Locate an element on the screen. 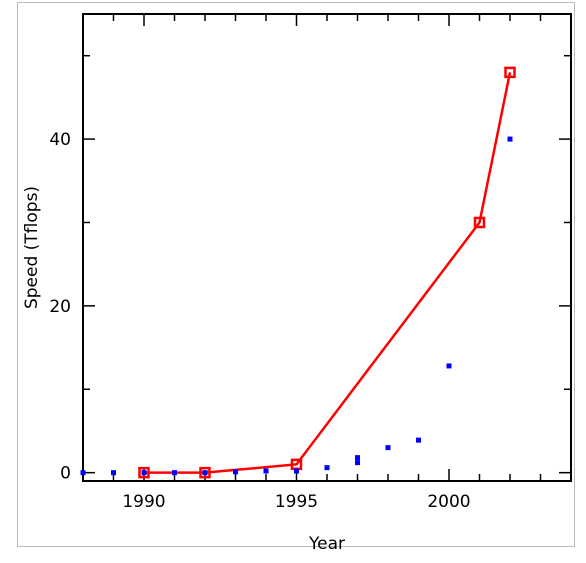  y-tick-label: 40 is located at coordinates (60, 140).